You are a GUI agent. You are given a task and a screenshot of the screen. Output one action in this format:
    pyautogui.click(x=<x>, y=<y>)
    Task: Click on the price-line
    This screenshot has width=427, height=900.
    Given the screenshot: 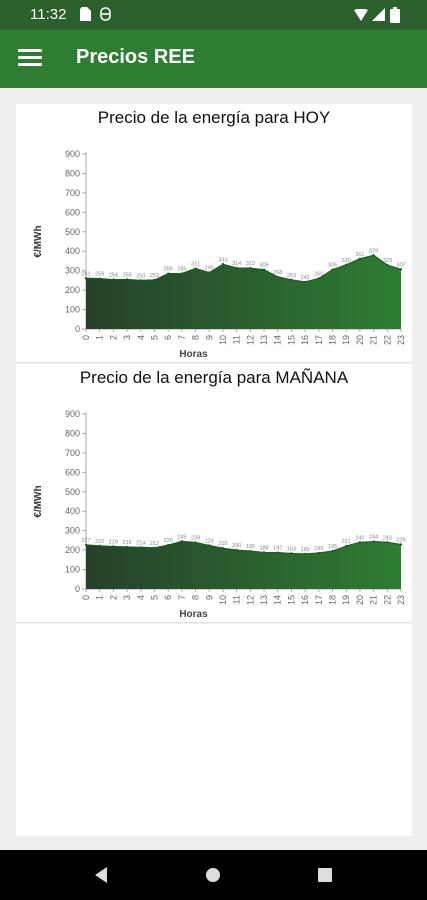 What is the action you would take?
    pyautogui.click(x=243, y=547)
    